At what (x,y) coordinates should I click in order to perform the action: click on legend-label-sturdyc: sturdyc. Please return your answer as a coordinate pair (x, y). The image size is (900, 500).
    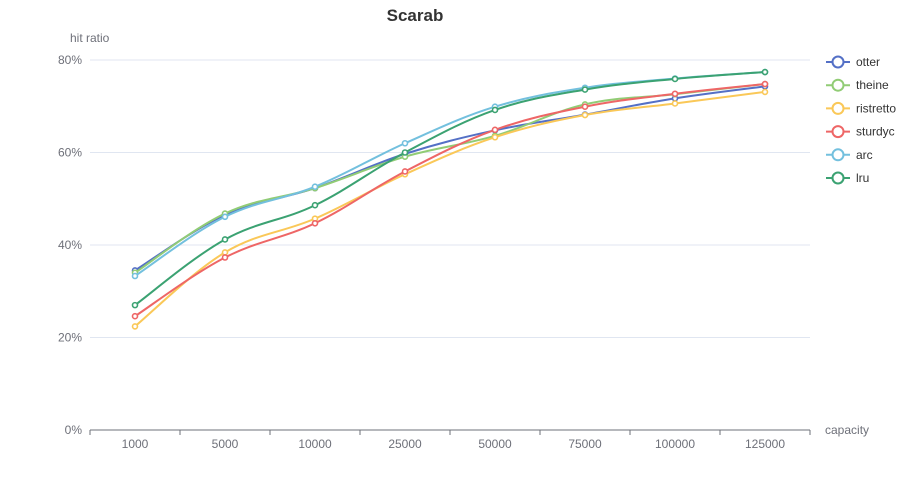
    Looking at the image, I should click on (875, 132).